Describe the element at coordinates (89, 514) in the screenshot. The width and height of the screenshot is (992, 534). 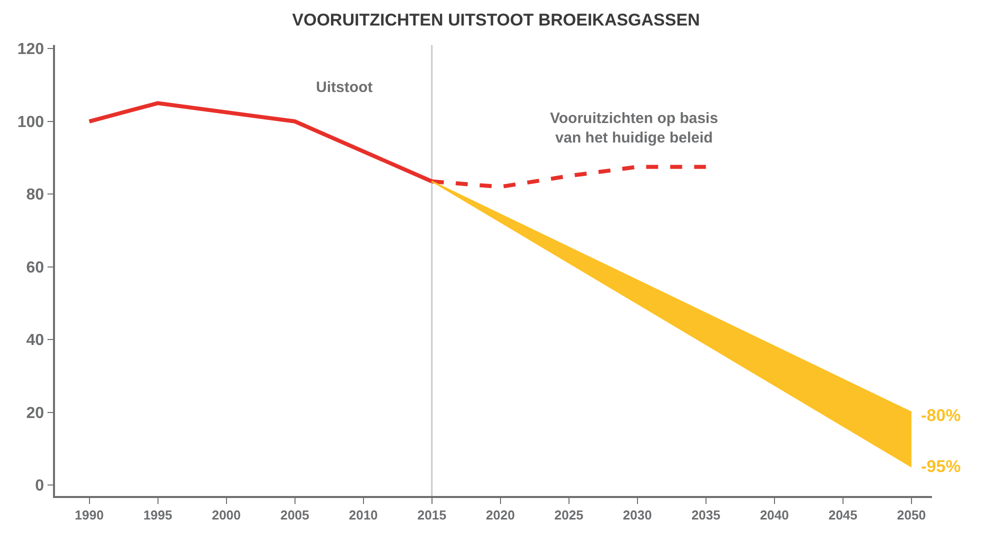
I see `x-tick-label: 1990` at that location.